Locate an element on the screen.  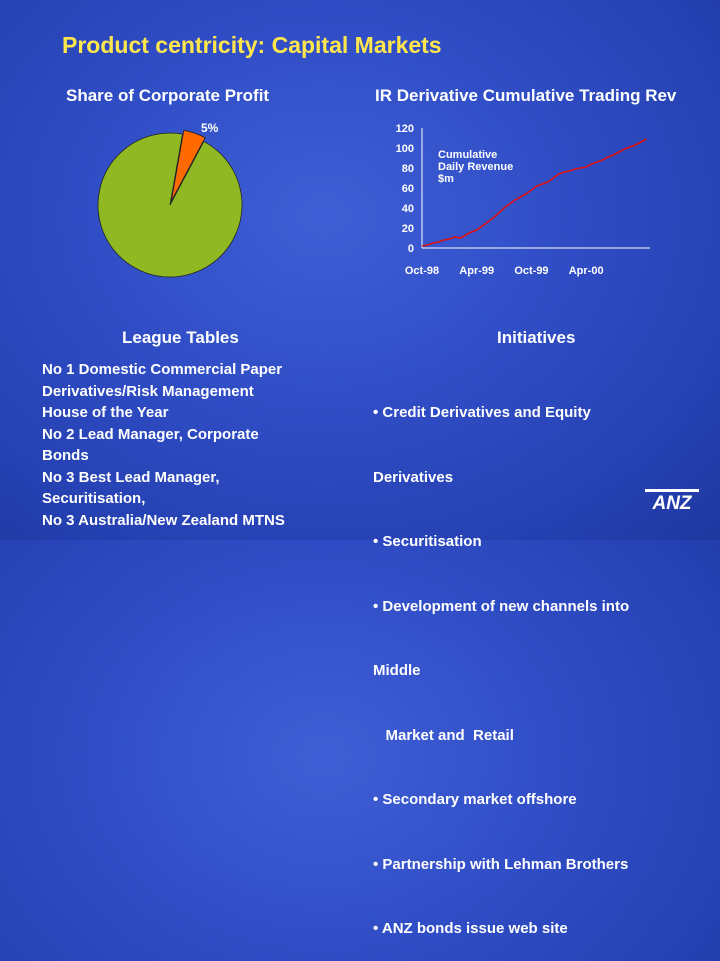
slide-title: Product centricity: Capital Markets is located at coordinates (252, 45).